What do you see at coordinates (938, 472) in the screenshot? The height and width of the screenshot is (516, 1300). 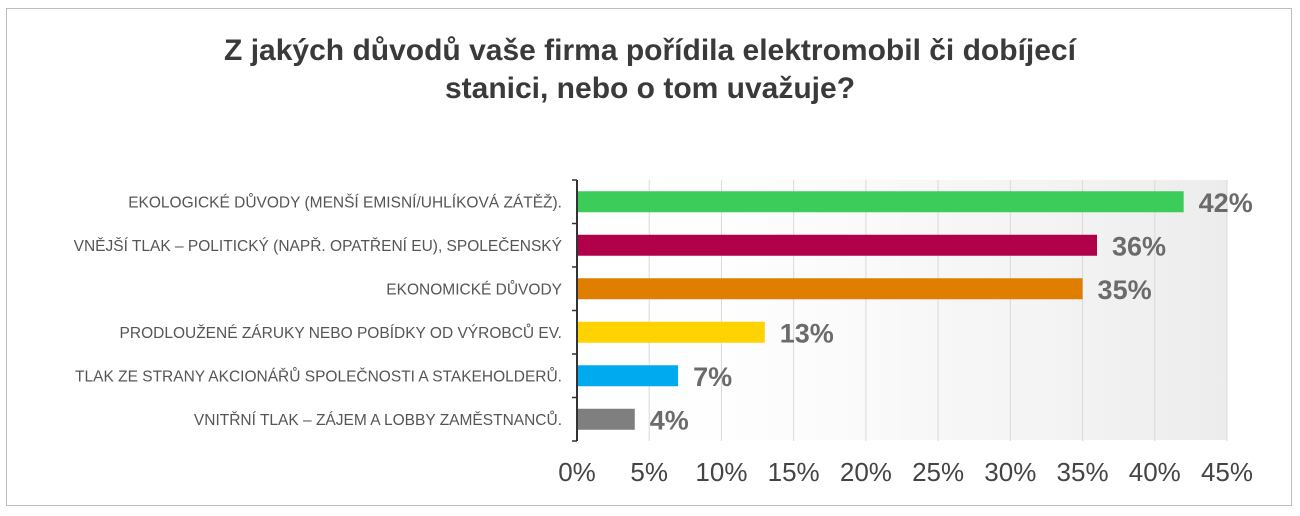 I see `x-tick-label: 25%` at bounding box center [938, 472].